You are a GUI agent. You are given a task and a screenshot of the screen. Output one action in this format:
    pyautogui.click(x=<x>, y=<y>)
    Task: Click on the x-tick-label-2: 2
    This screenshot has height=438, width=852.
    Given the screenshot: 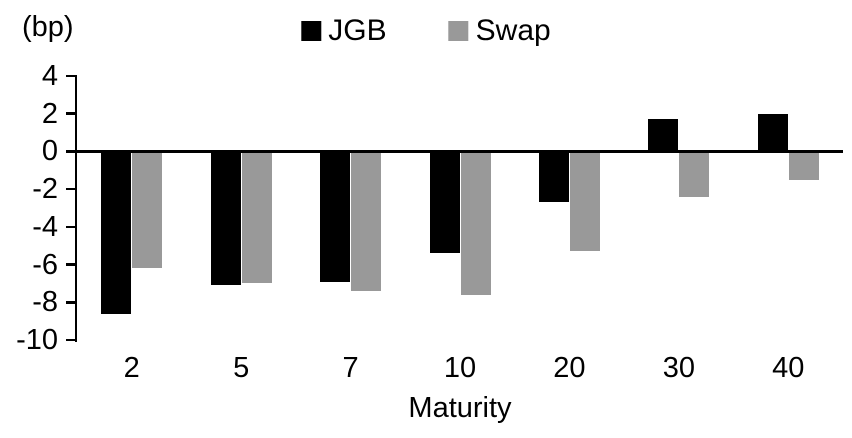 What is the action you would take?
    pyautogui.click(x=131, y=368)
    